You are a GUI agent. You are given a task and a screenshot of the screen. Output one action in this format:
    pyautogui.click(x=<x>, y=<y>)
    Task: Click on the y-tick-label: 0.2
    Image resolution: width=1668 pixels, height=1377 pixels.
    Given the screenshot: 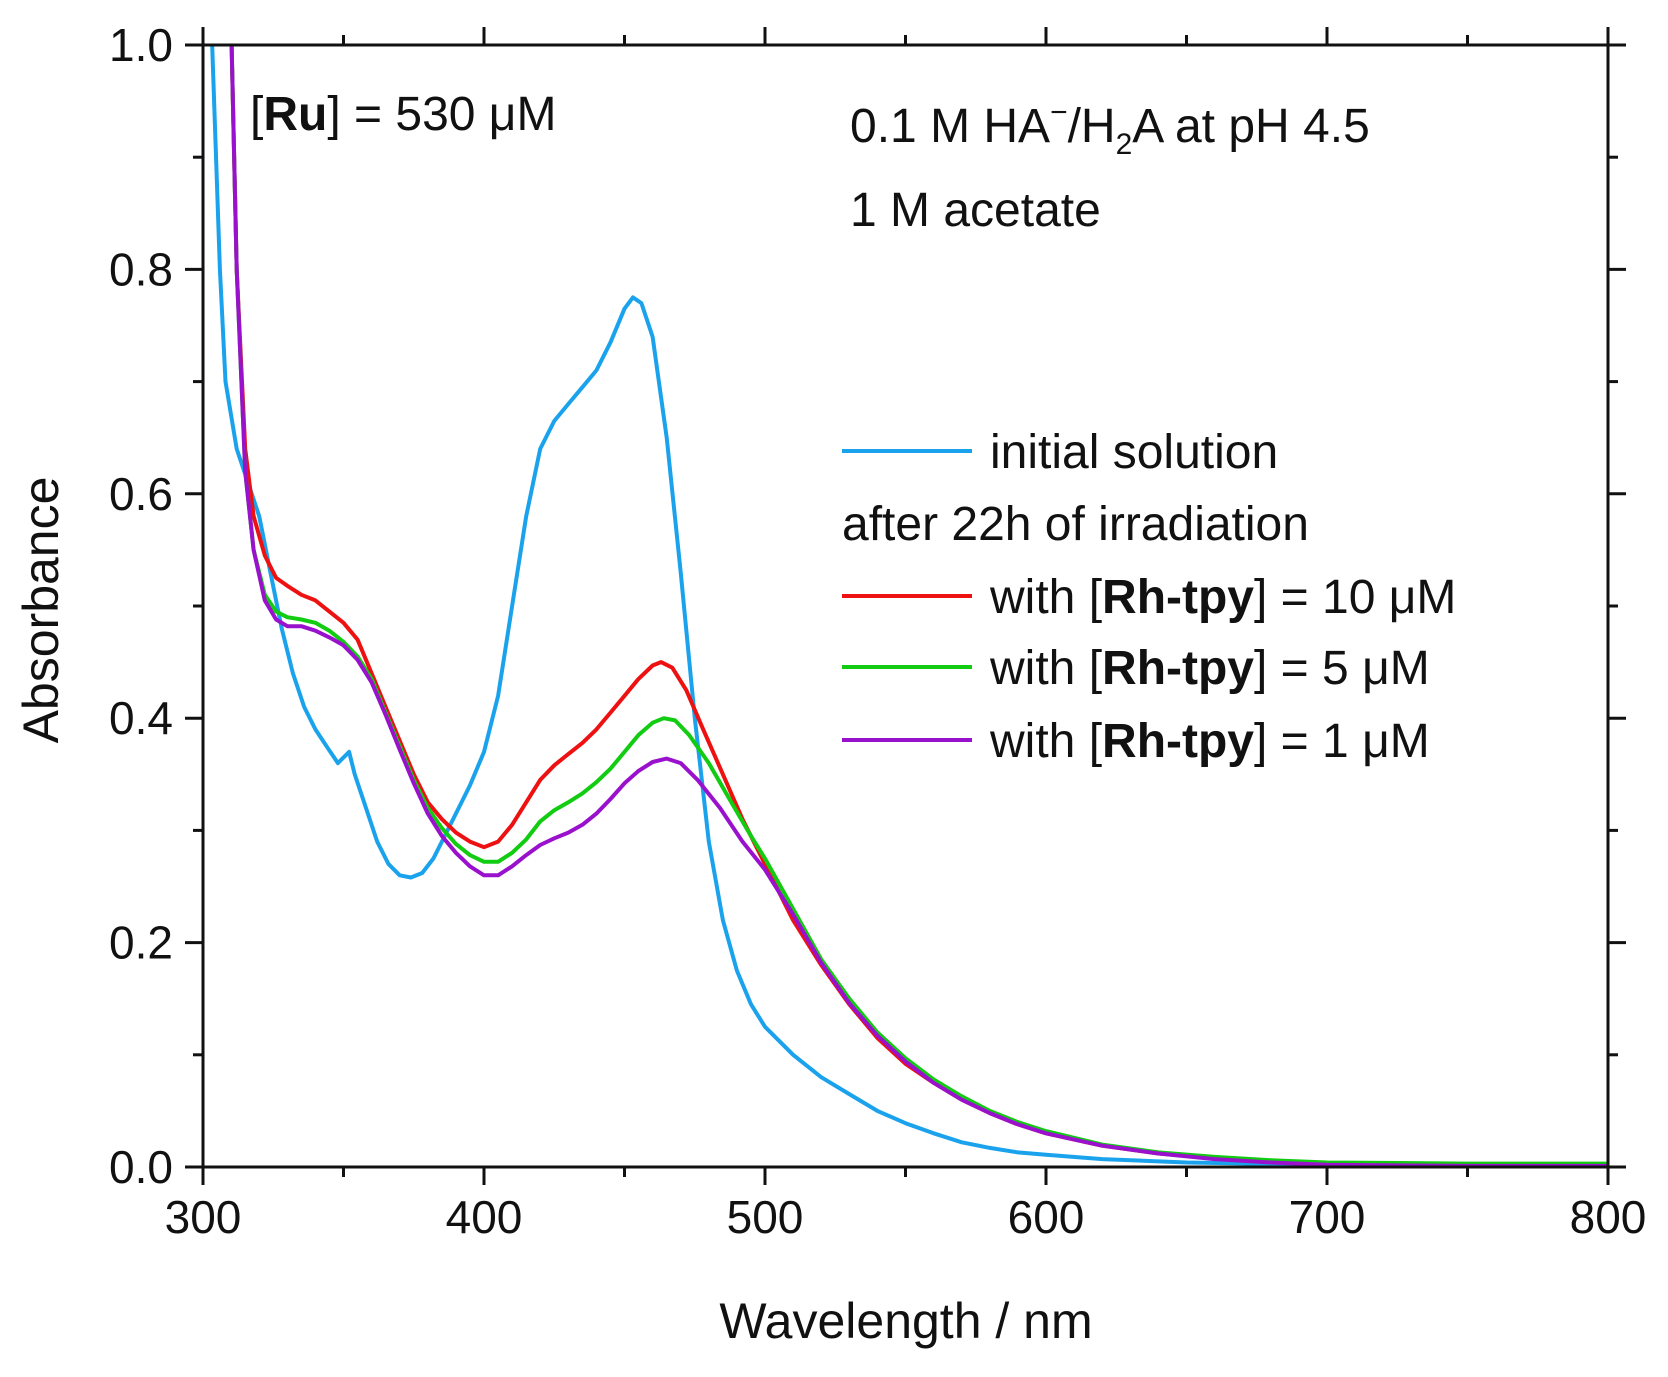 What is the action you would take?
    pyautogui.click(x=141, y=943)
    